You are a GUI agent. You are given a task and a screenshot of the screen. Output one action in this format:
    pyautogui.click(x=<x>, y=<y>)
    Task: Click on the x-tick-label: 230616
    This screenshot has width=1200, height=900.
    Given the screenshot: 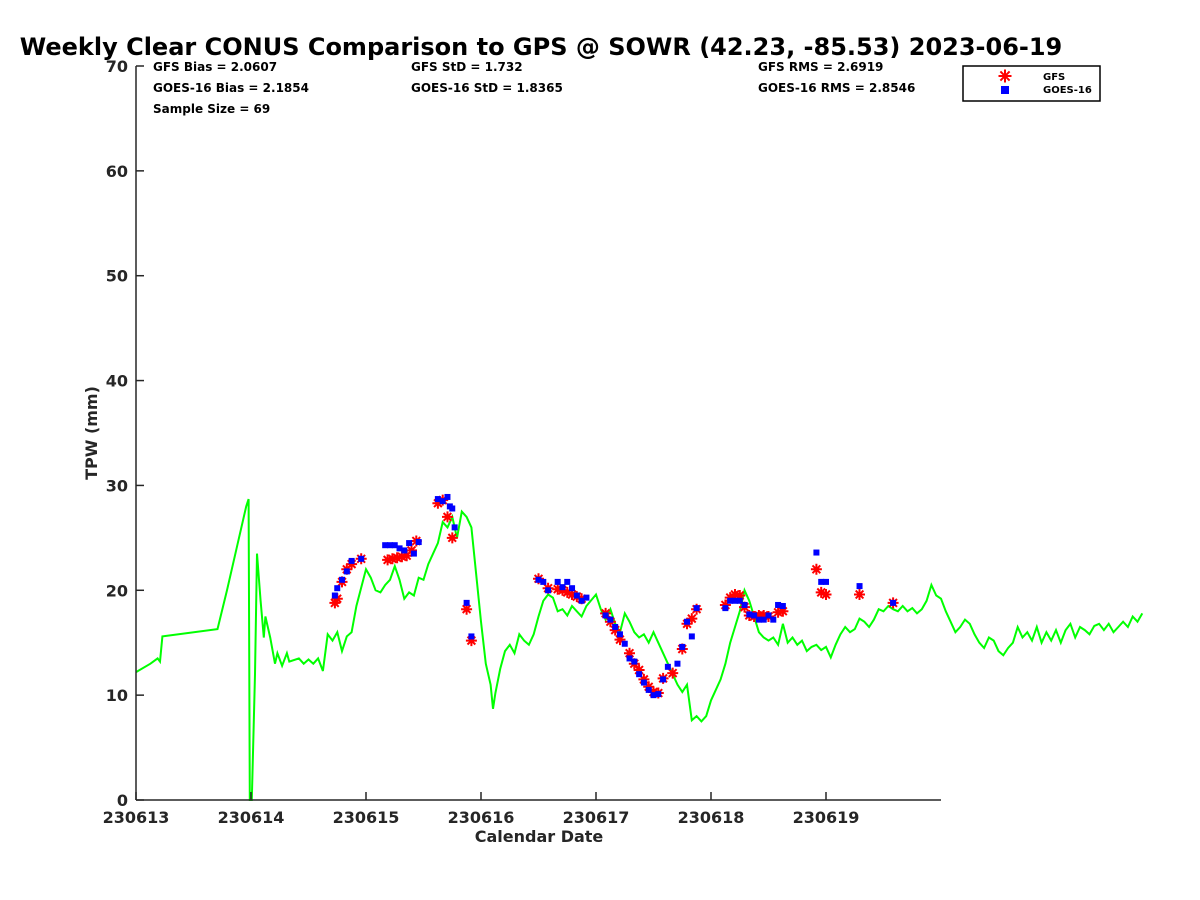 What is the action you would take?
    pyautogui.click(x=481, y=817)
    